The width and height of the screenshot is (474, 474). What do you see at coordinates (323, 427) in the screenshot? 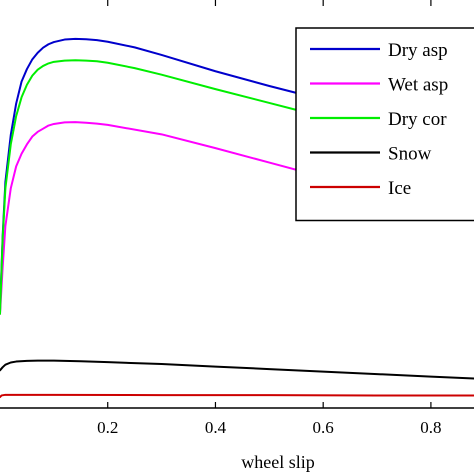
I see `x-tick-label: 0.6` at bounding box center [323, 427].